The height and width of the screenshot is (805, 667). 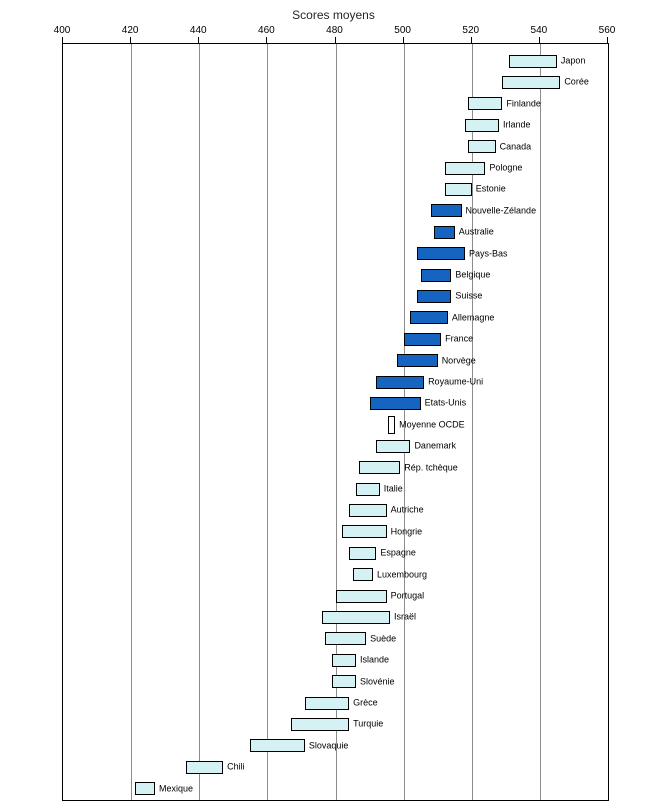 I want to click on country-label: Danemark, so click(x=435, y=445).